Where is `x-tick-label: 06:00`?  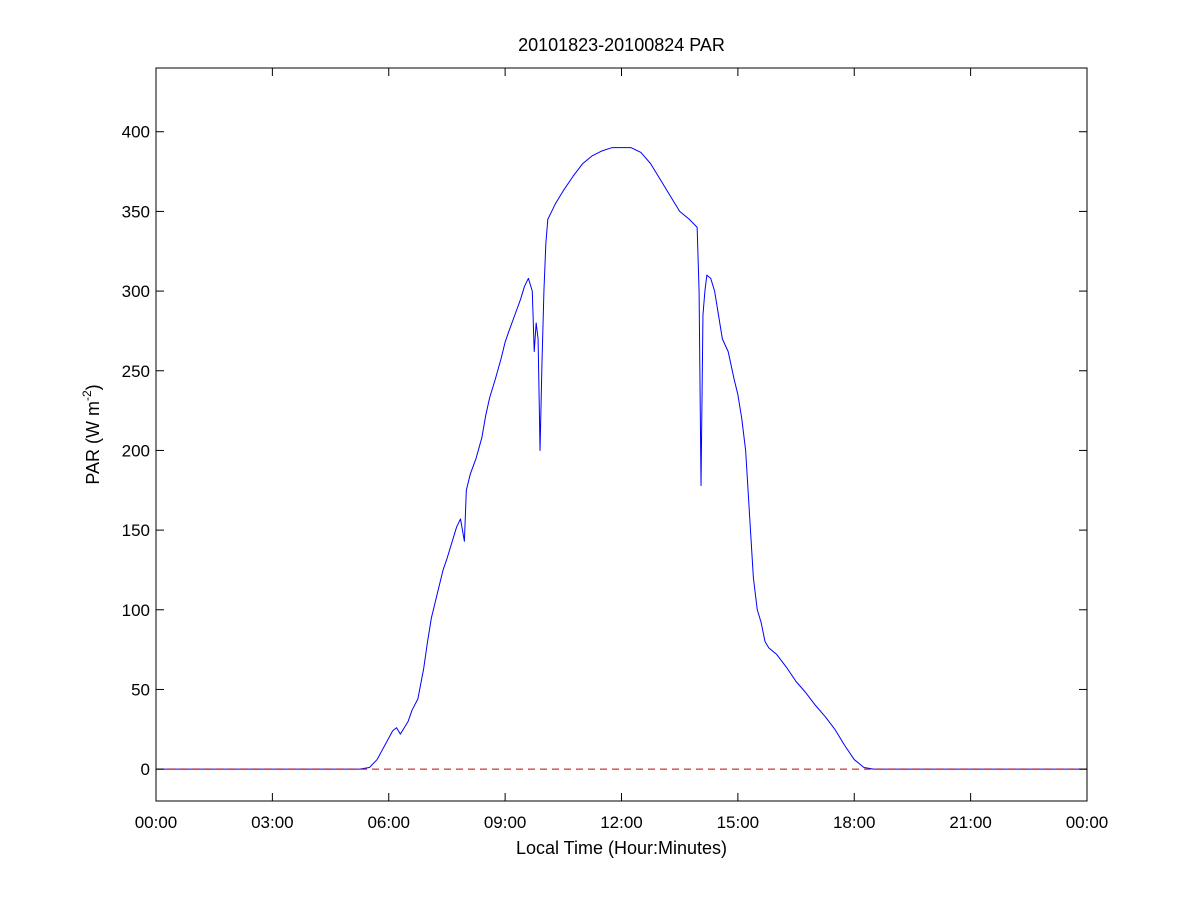 x-tick-label: 06:00 is located at coordinates (388, 822).